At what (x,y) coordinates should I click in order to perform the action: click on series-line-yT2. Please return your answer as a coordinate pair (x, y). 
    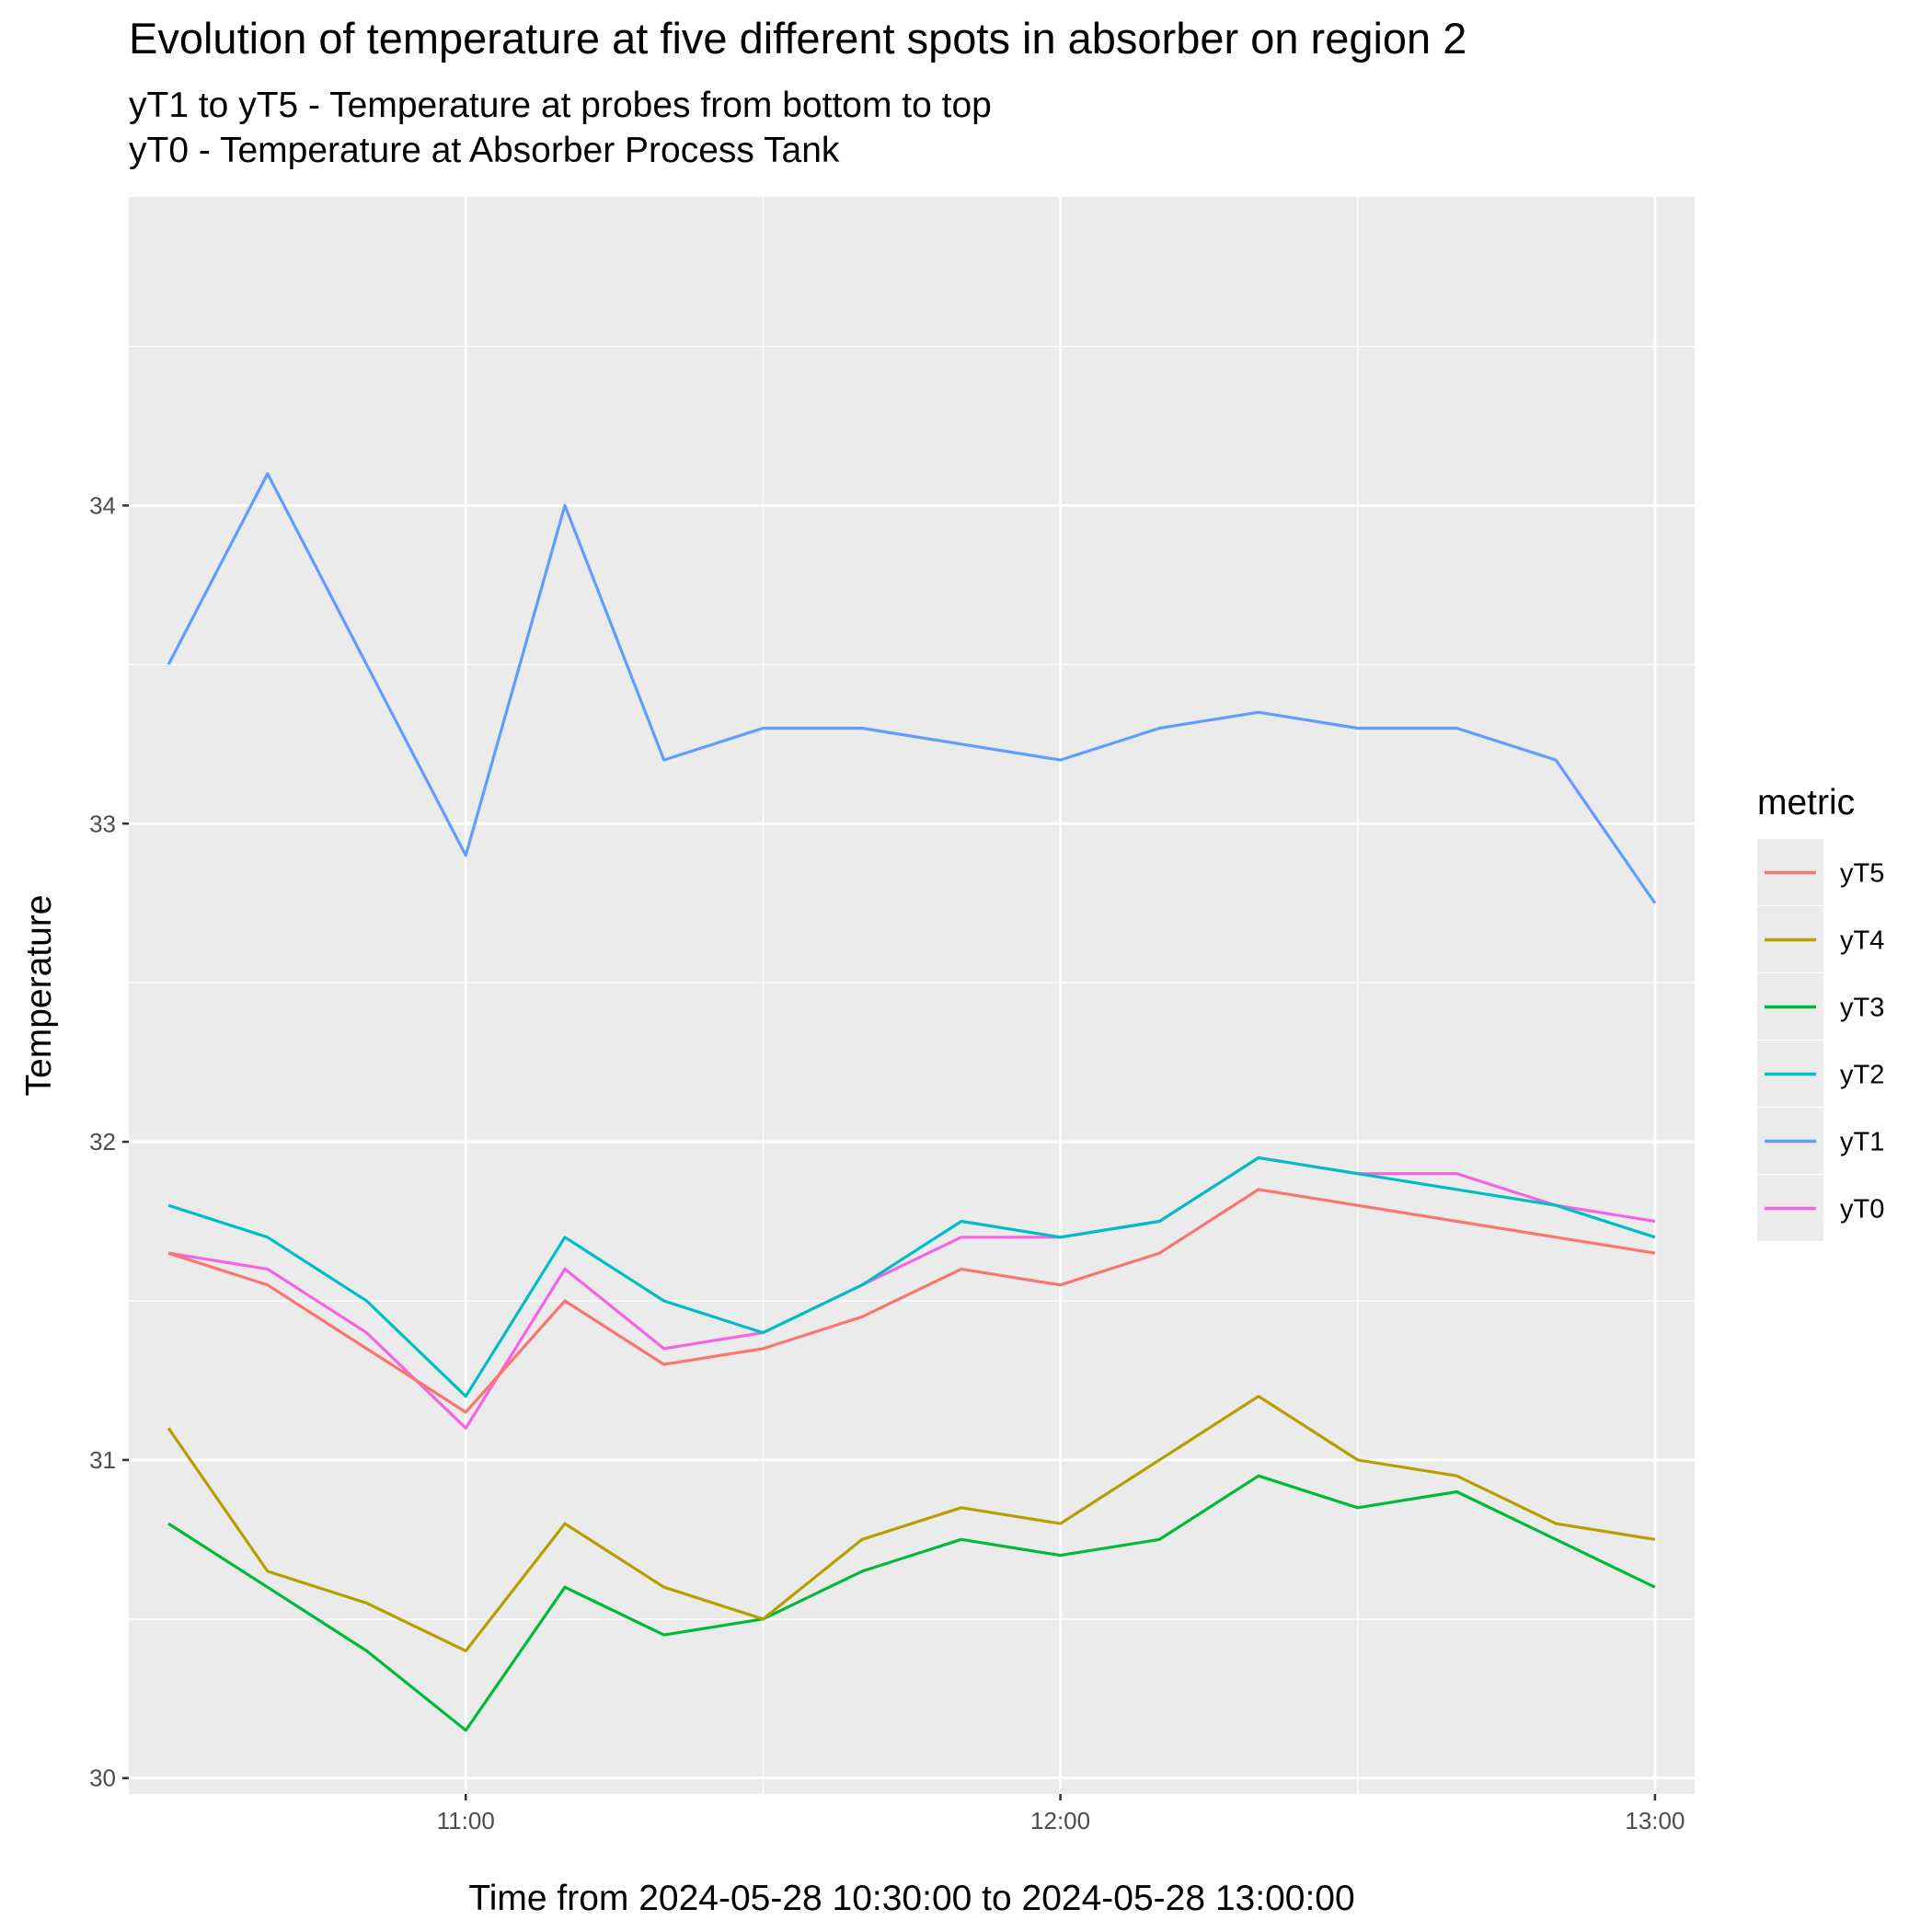
    Looking at the image, I should click on (911, 1277).